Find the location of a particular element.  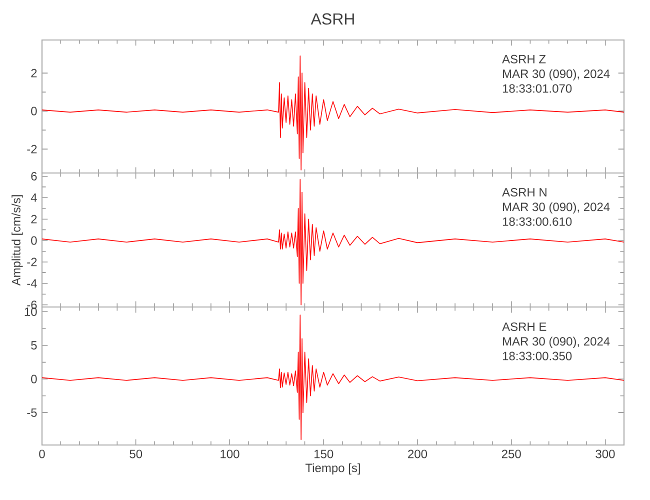

y-tick-label: -5 is located at coordinates (32, 412).